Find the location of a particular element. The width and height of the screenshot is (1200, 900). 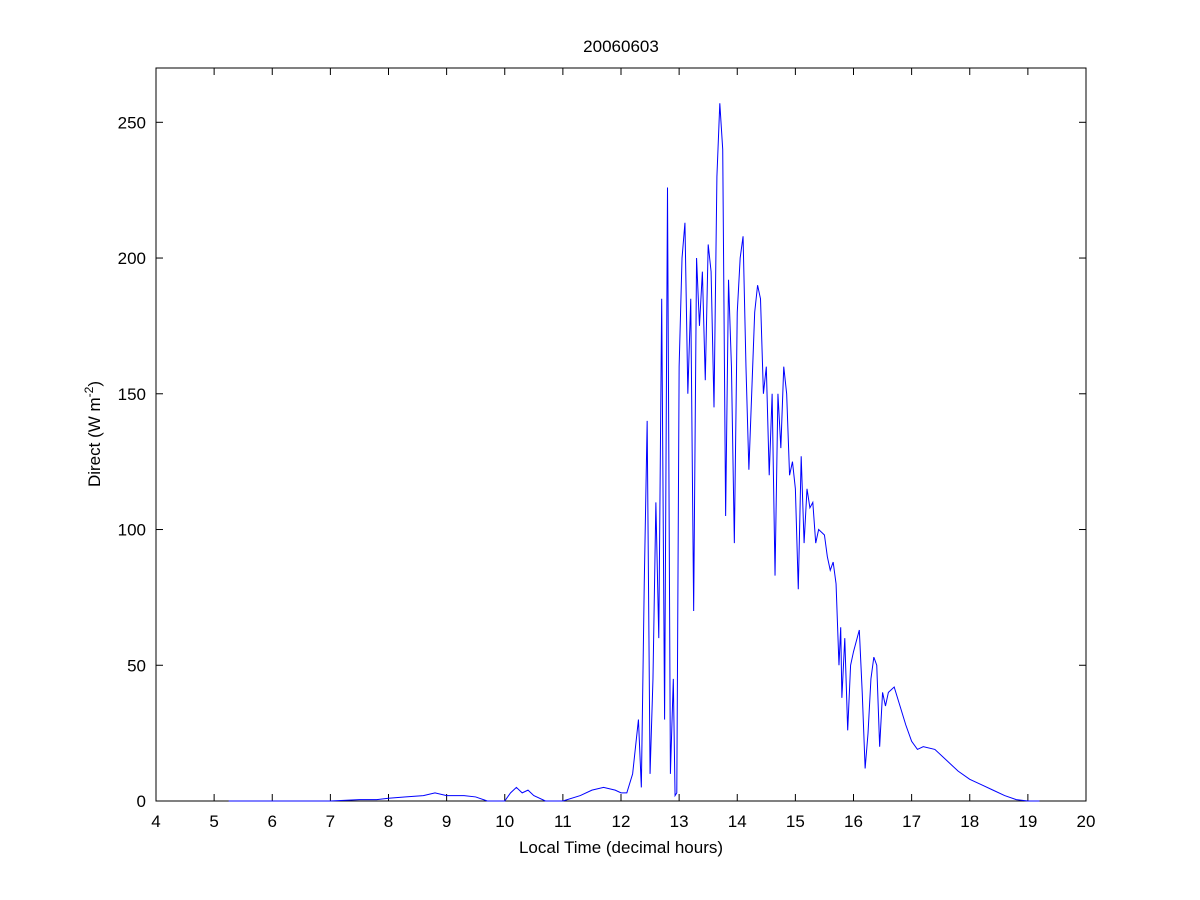

x-tick-label: 6 is located at coordinates (272, 821).